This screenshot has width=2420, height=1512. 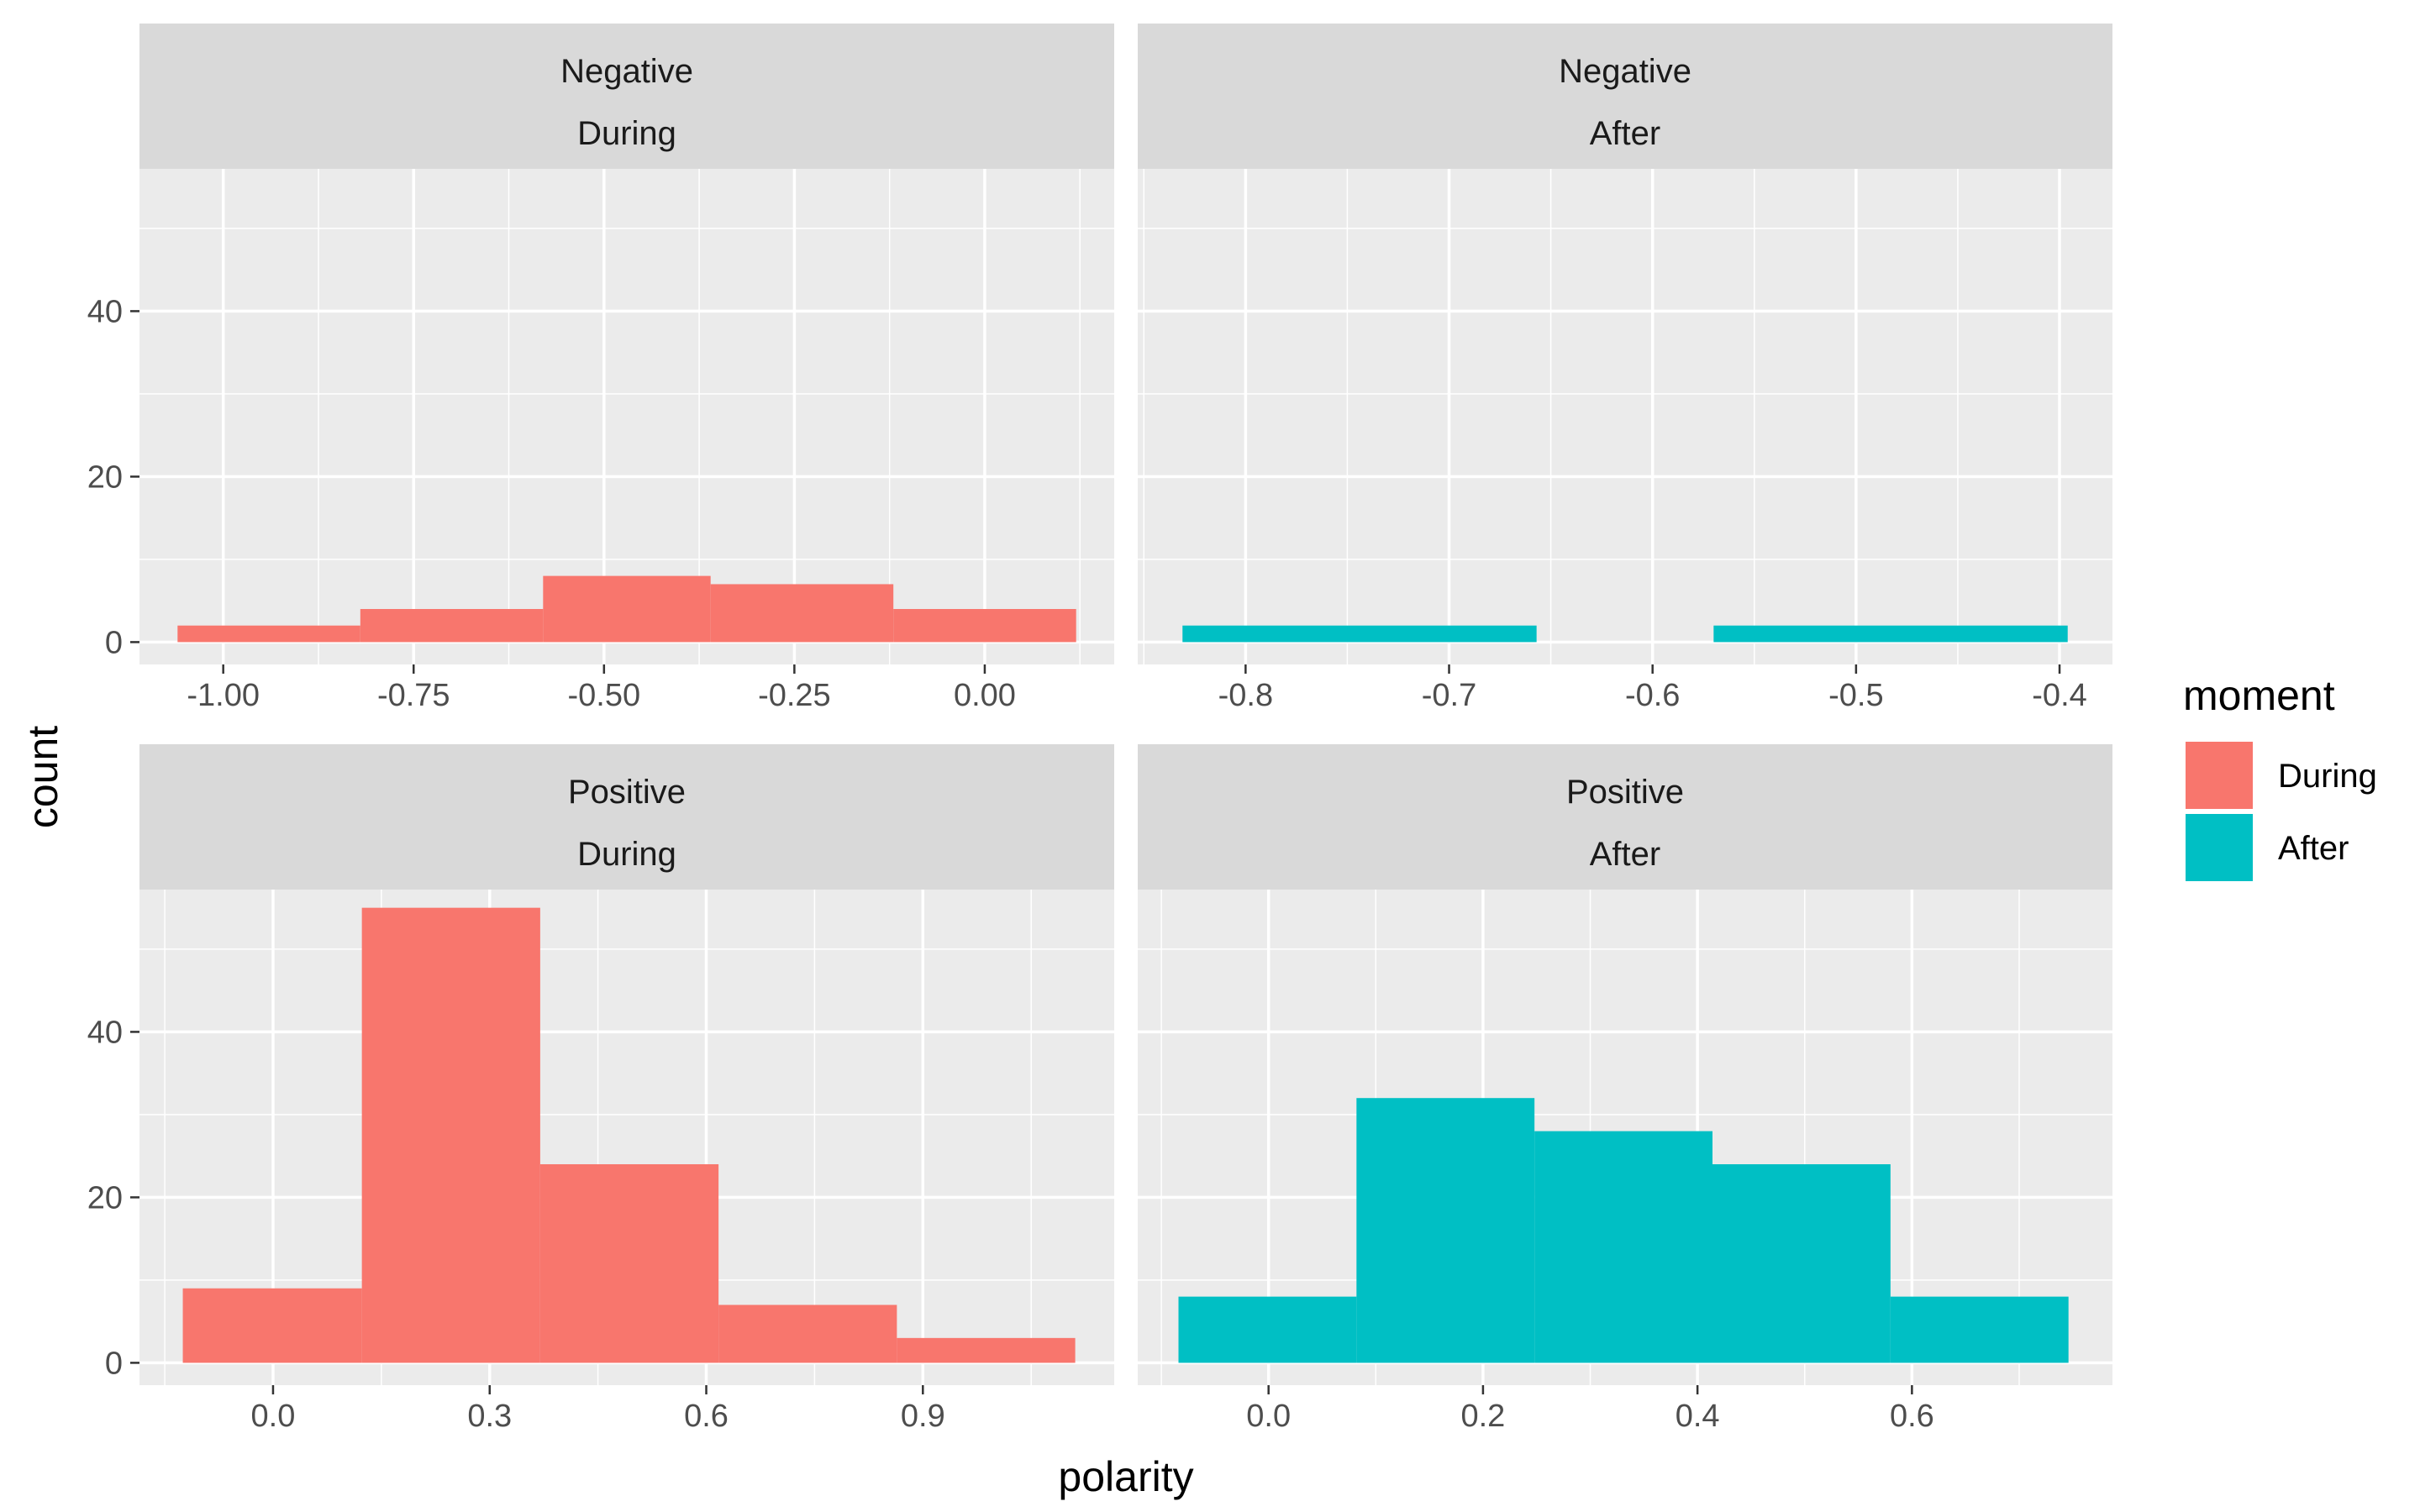 What do you see at coordinates (1125, 1476) in the screenshot?
I see `x-axis-title: polarity` at bounding box center [1125, 1476].